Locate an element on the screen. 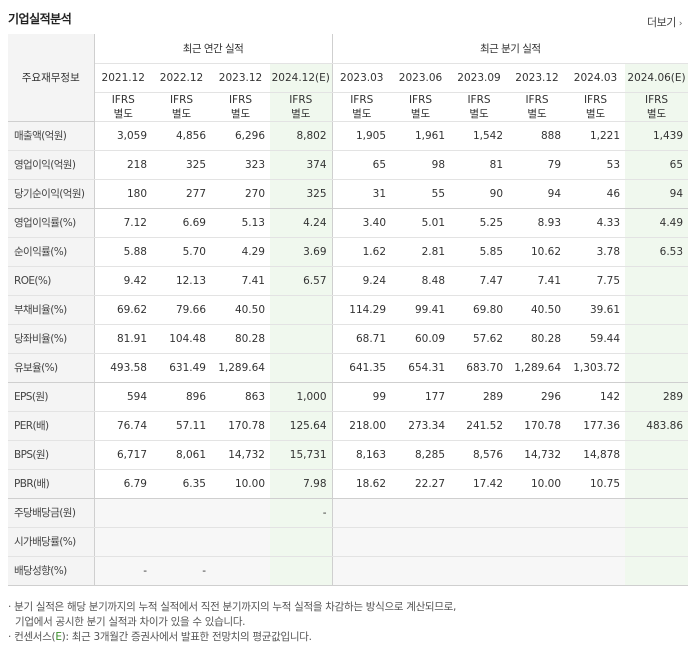  value-cell: 323 is located at coordinates (240, 165).